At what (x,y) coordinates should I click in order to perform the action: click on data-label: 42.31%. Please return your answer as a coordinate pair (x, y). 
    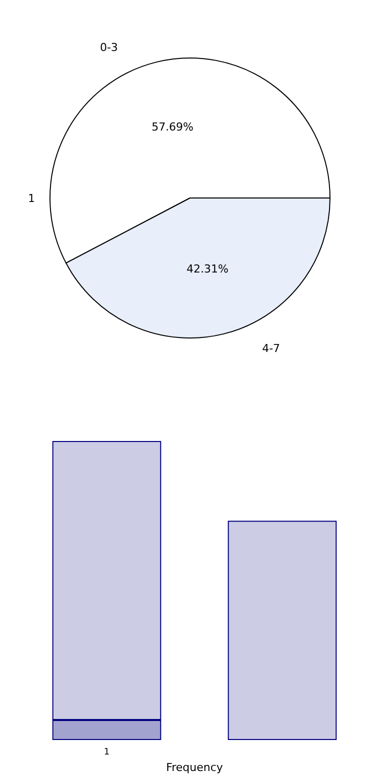
    Looking at the image, I should click on (207, 269).